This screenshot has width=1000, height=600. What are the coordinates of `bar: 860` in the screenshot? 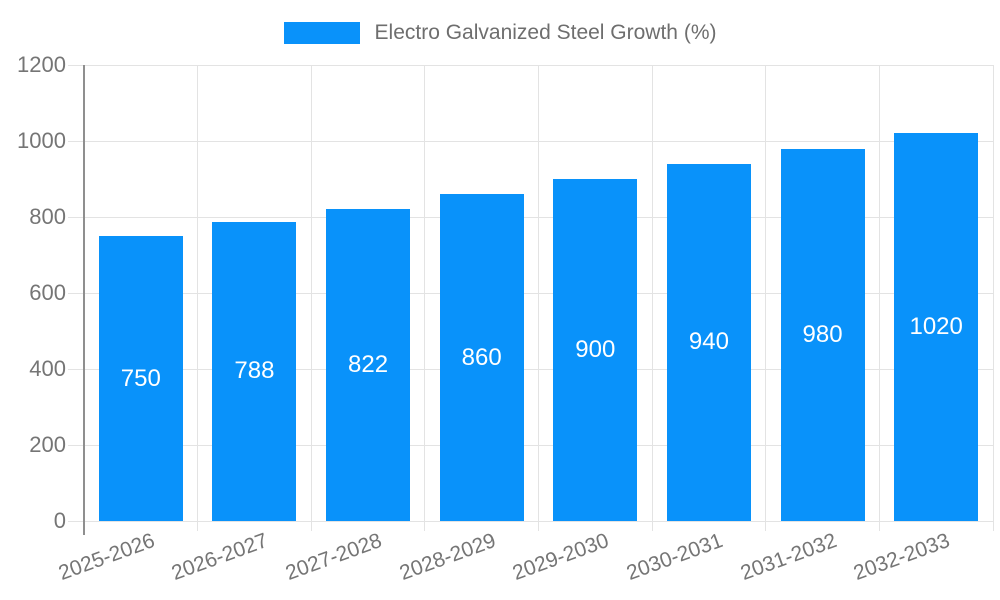 It's located at (481, 357).